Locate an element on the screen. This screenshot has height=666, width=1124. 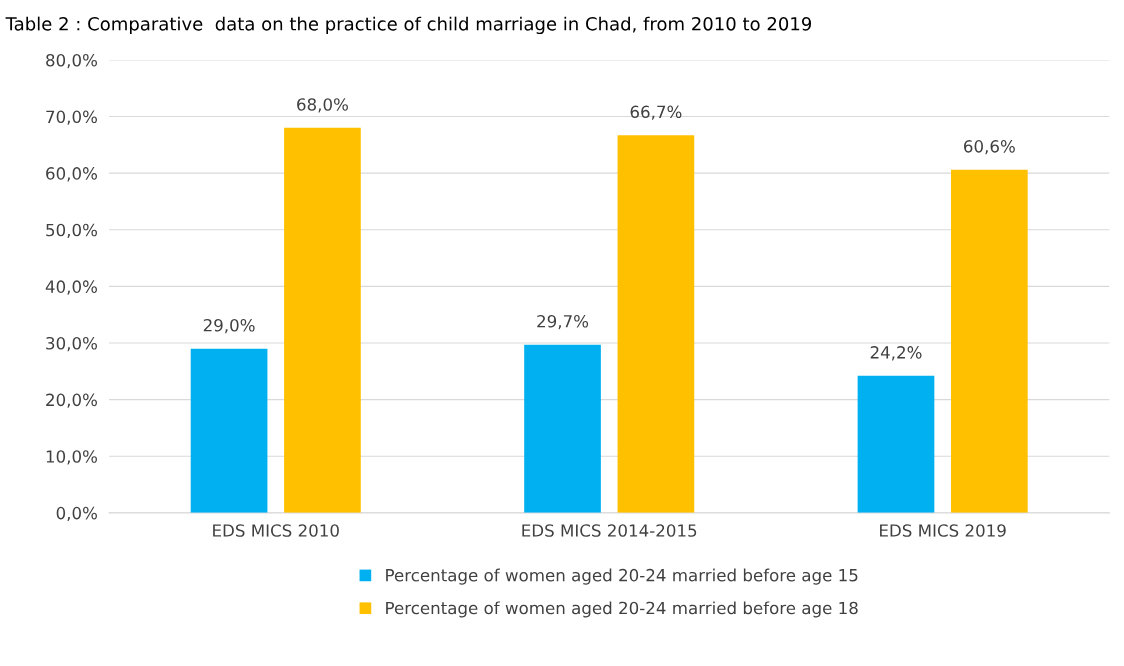
data-label: 66,7% is located at coordinates (656, 112).